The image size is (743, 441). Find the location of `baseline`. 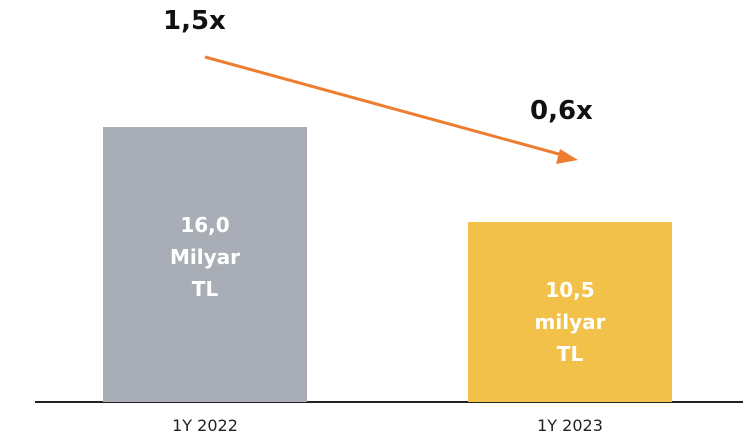

baseline is located at coordinates (389, 402).